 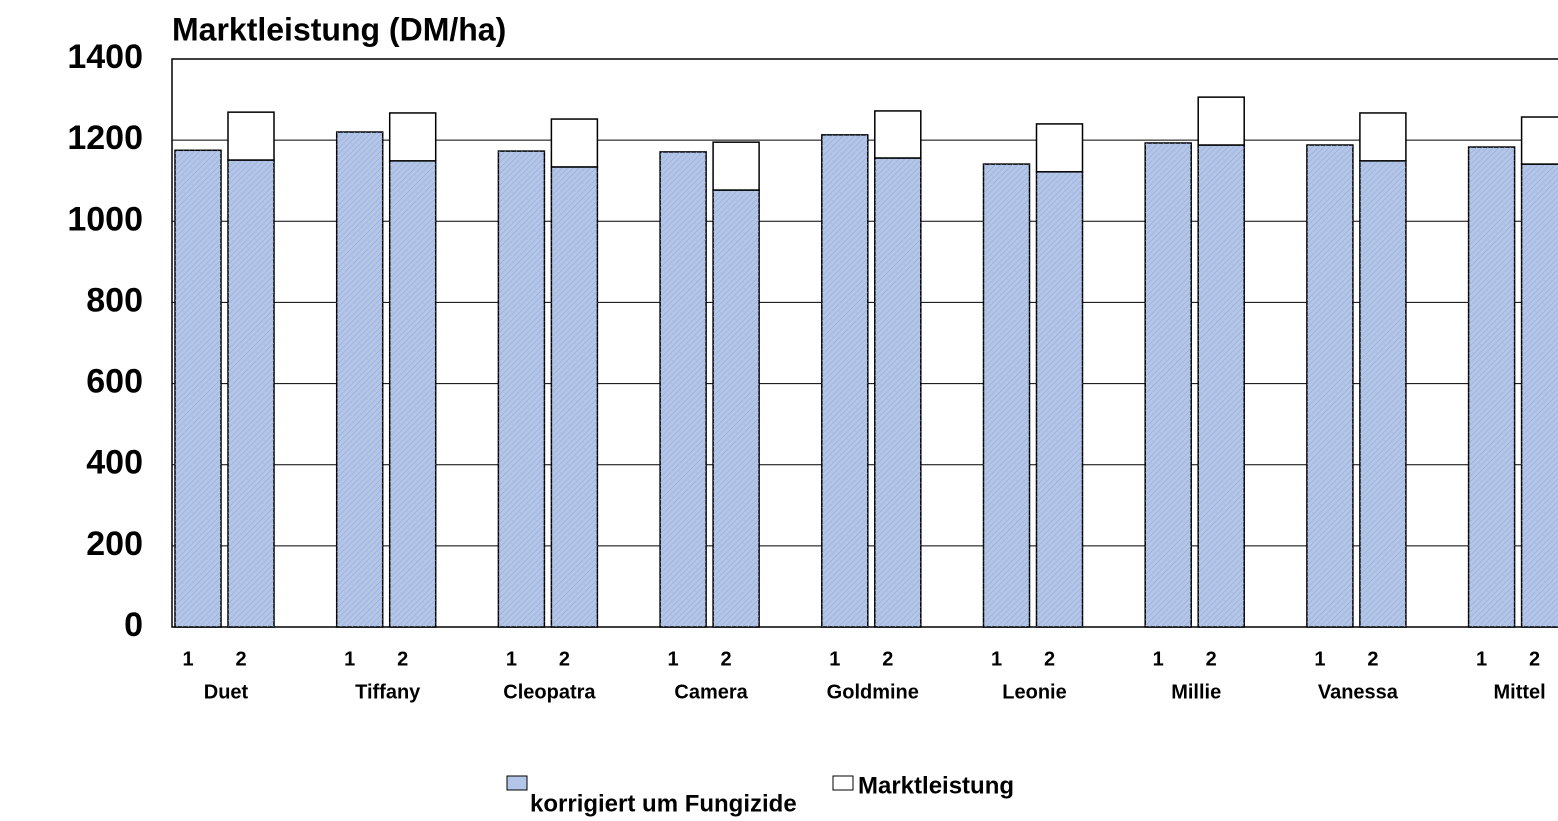 What do you see at coordinates (105, 138) in the screenshot?
I see `y-tick-label: 1200` at bounding box center [105, 138].